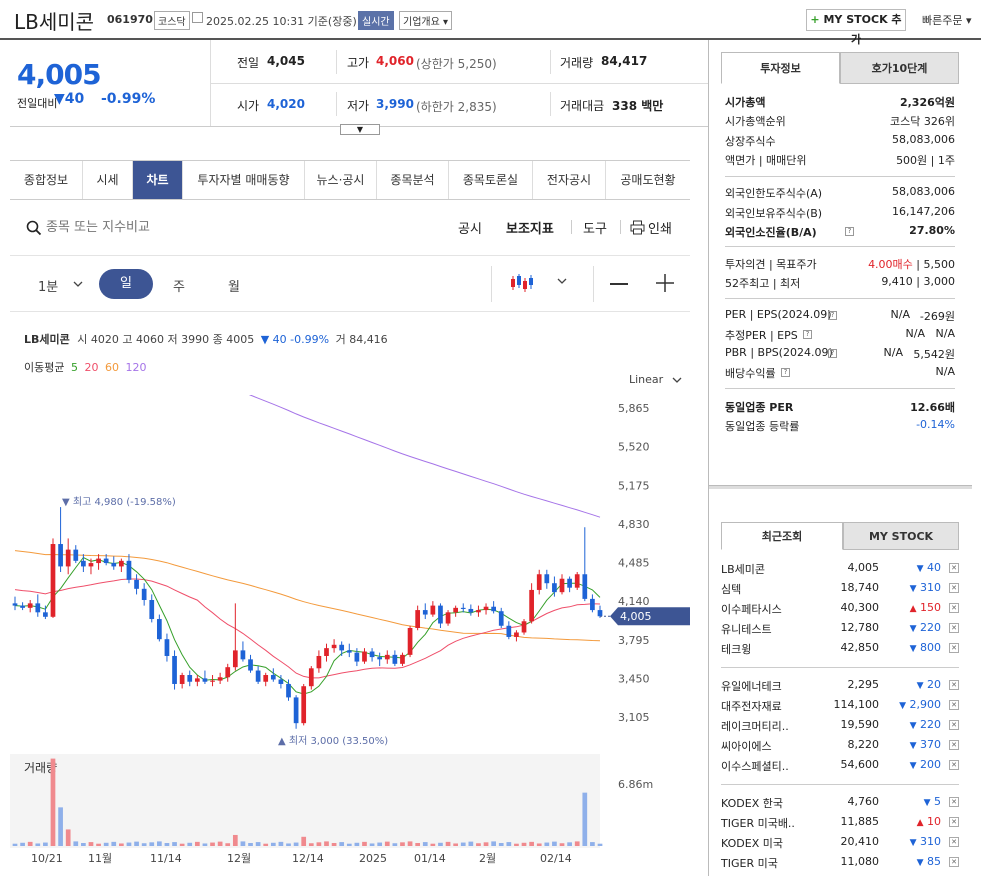 The width and height of the screenshot is (981, 876). Describe the element at coordinates (860, 724) in the screenshot. I see `recent-stock-price: 19,590` at that location.